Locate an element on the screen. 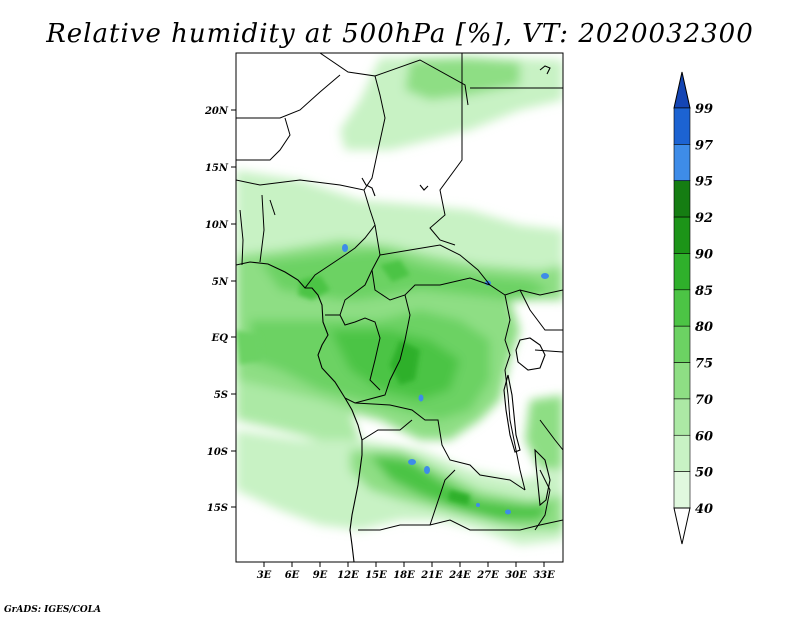 The image size is (800, 618). colorbar-level-label: 50 is located at coordinates (704, 473).